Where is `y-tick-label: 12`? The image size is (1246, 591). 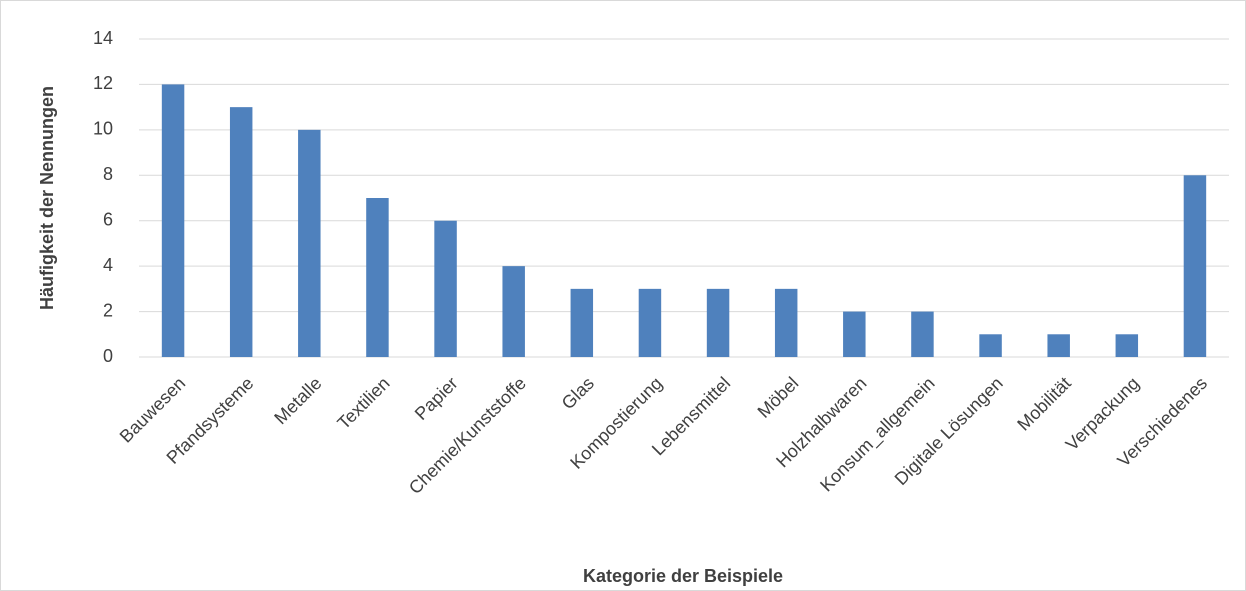 y-tick-label: 12 is located at coordinates (103, 83).